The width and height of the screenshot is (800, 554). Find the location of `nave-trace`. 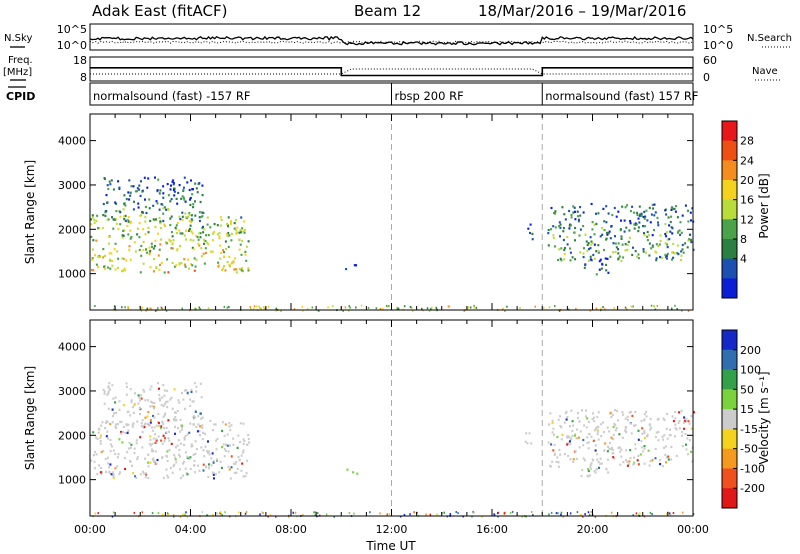

nave-trace is located at coordinates (391, 71).